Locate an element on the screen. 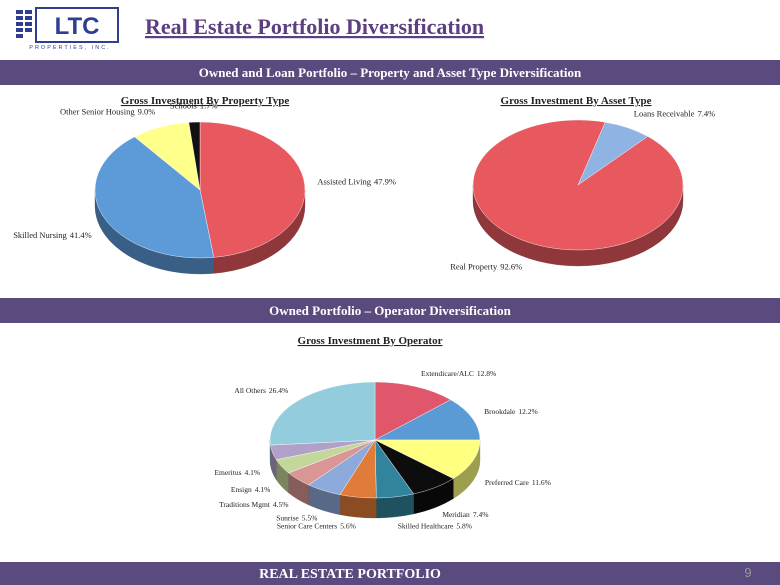 This screenshot has height=585, width=780. slice-side is located at coordinates (358, 506).